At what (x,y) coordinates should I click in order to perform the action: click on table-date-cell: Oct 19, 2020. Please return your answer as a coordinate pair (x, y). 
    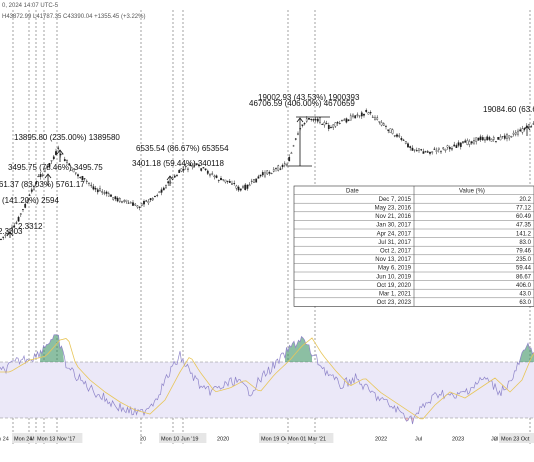
    Looking at the image, I should click on (394, 286).